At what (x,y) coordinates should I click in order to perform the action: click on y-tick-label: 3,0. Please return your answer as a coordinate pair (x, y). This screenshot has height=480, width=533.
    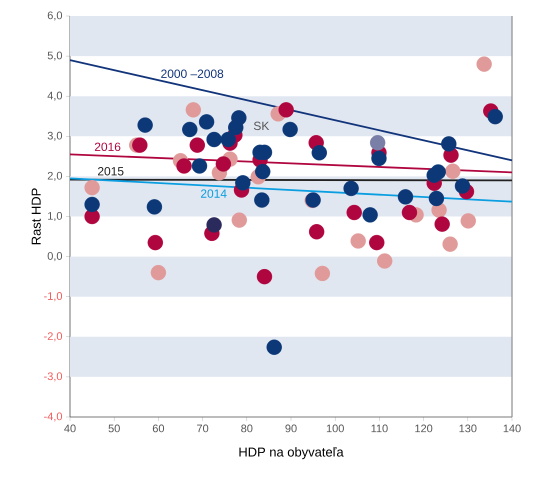
    Looking at the image, I should click on (55, 136).